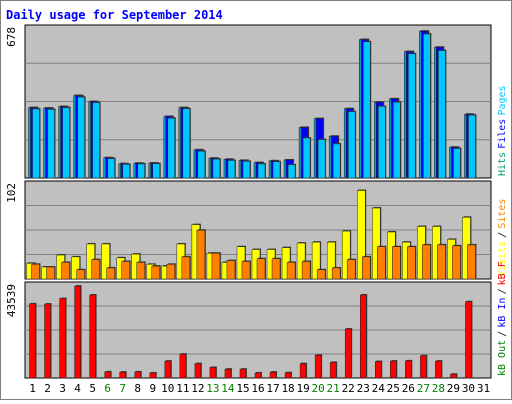 The image size is (512, 404). I want to click on panel-middle-axis-label: Sites, so click(502, 214).